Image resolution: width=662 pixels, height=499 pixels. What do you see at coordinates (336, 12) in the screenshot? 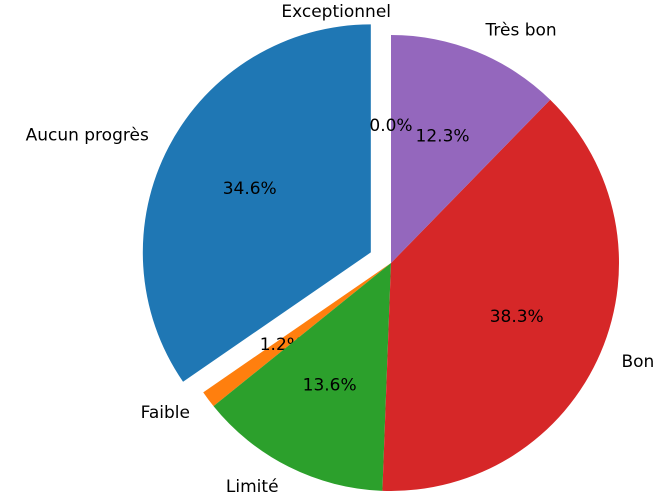
I see `slice-label: Exceptionnel` at bounding box center [336, 12].